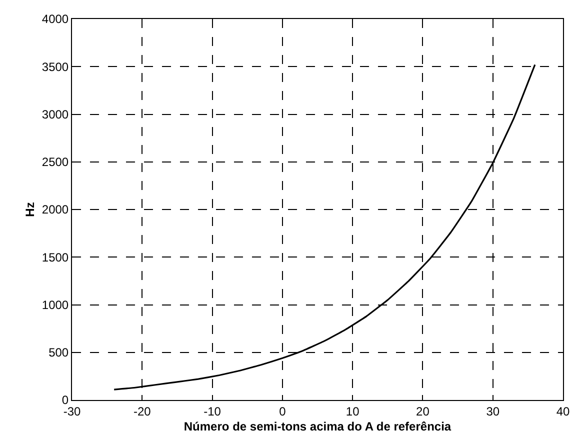 Image resolution: width=582 pixels, height=446 pixels. I want to click on x-tick-label: -10, so click(213, 411).